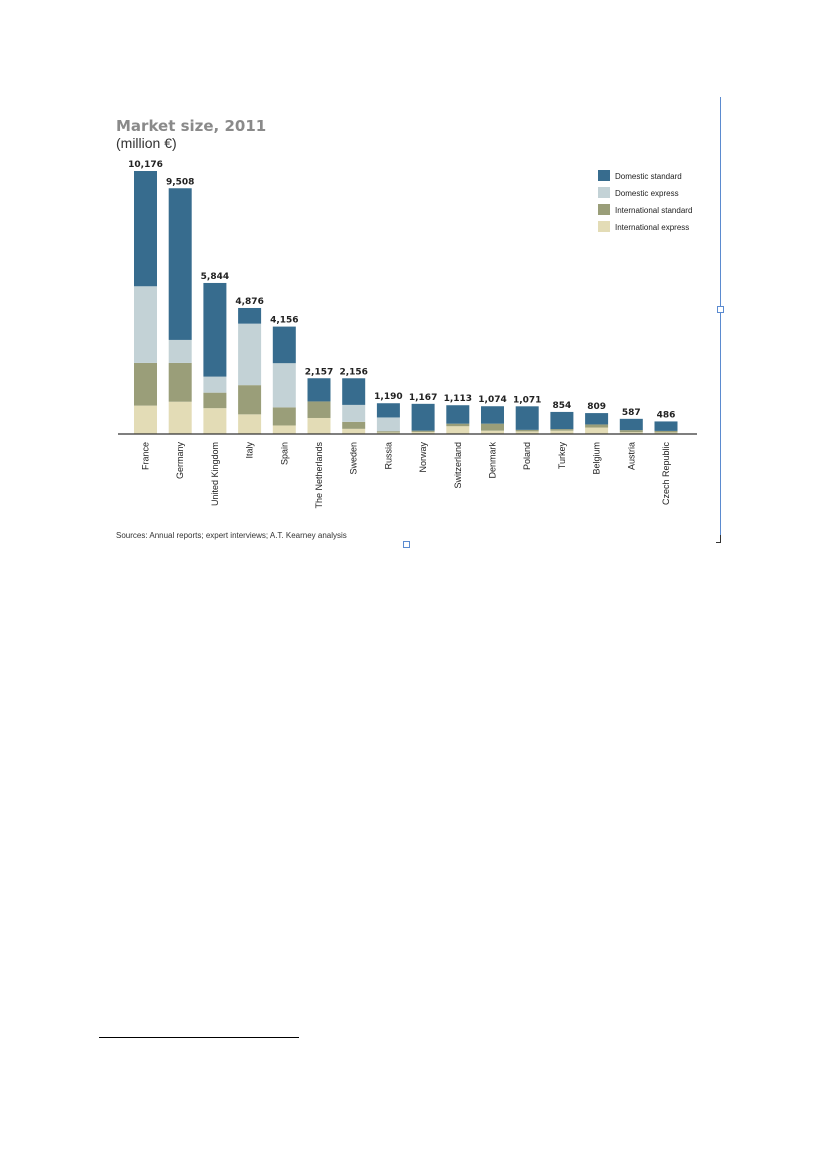 The image size is (827, 1169). What do you see at coordinates (388, 424) in the screenshot?
I see `bar-segment-russia-domestic-express` at bounding box center [388, 424].